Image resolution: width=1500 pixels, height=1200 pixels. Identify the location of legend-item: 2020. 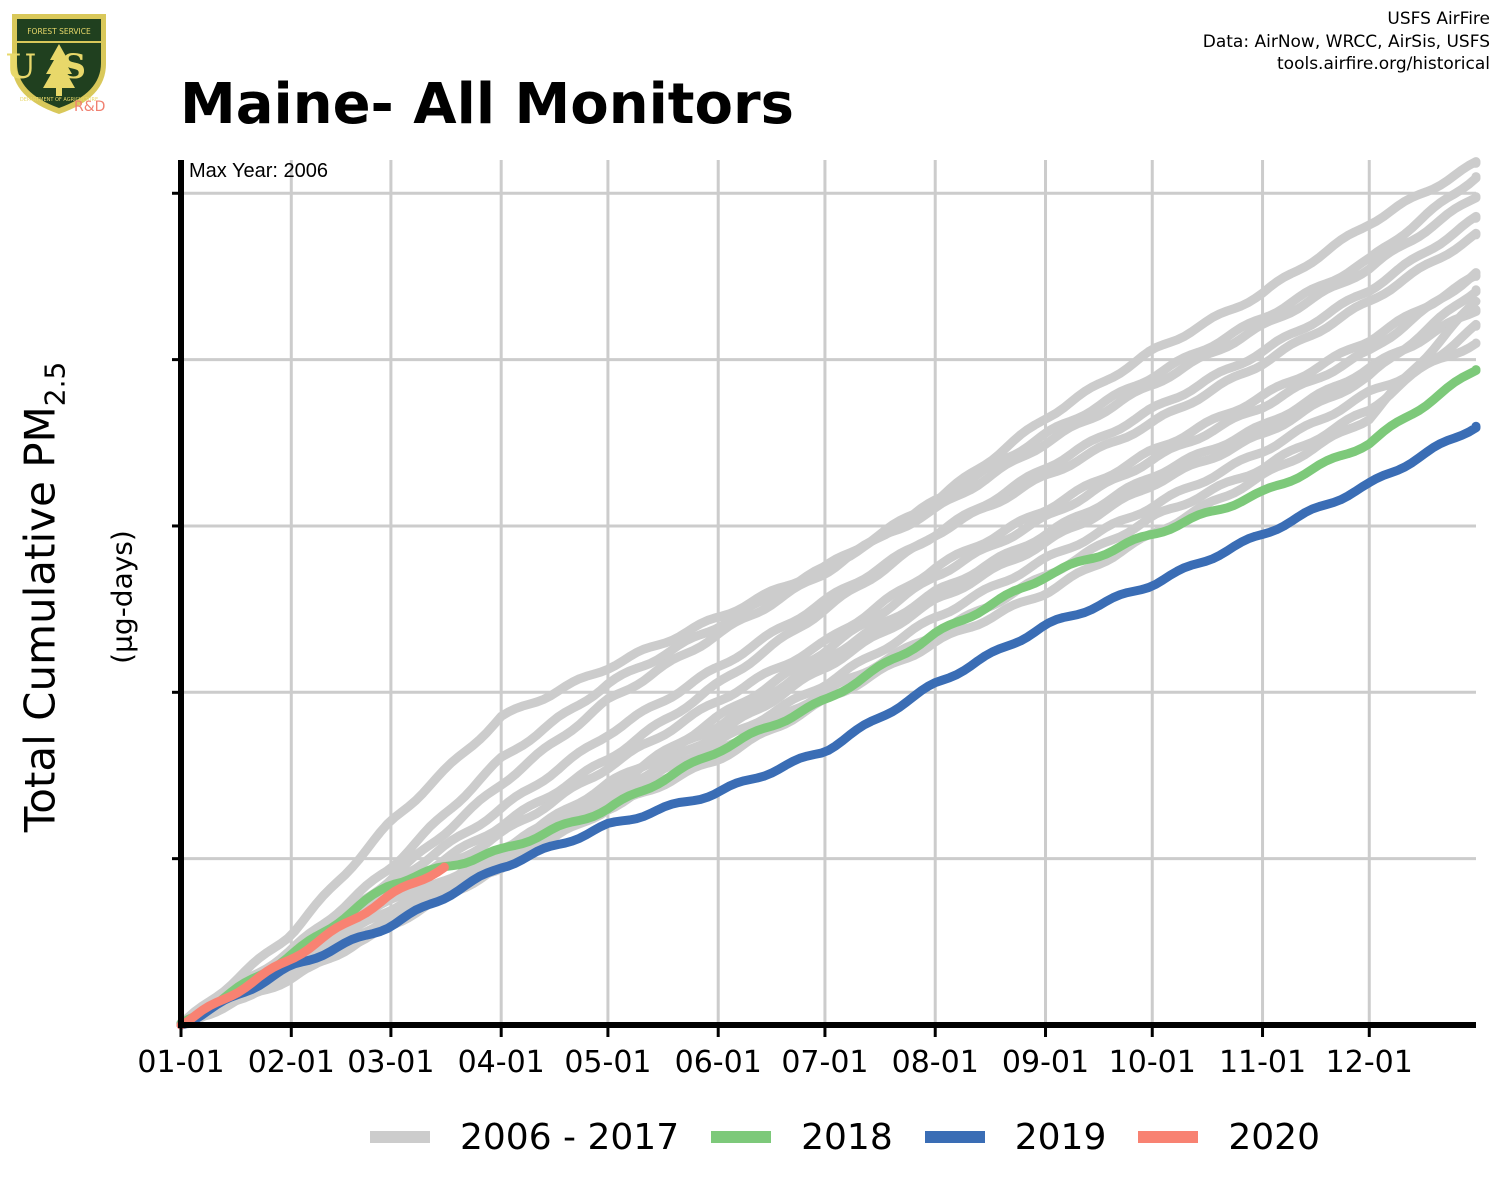
(1229, 1137).